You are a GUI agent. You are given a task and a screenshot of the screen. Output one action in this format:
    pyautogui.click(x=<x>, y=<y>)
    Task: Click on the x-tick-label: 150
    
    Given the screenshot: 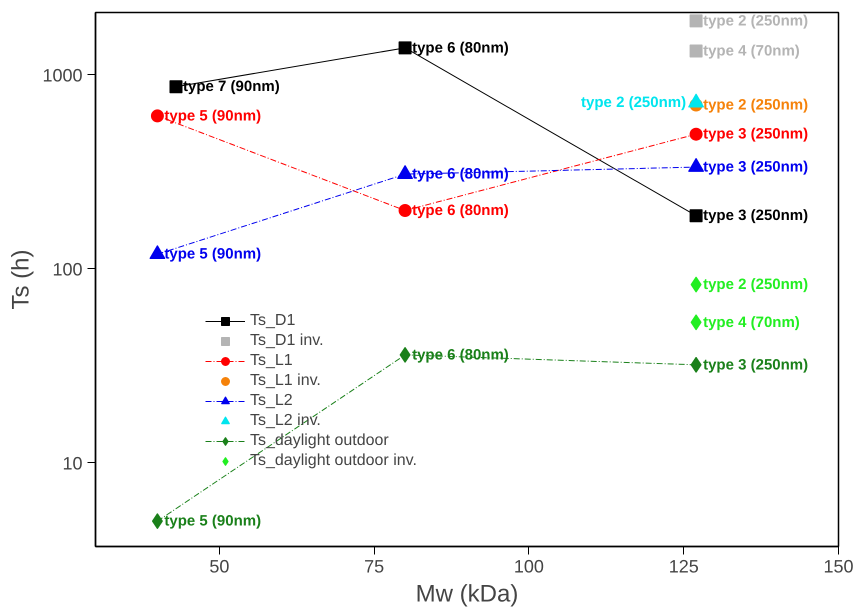 What is the action you would take?
    pyautogui.click(x=838, y=566)
    